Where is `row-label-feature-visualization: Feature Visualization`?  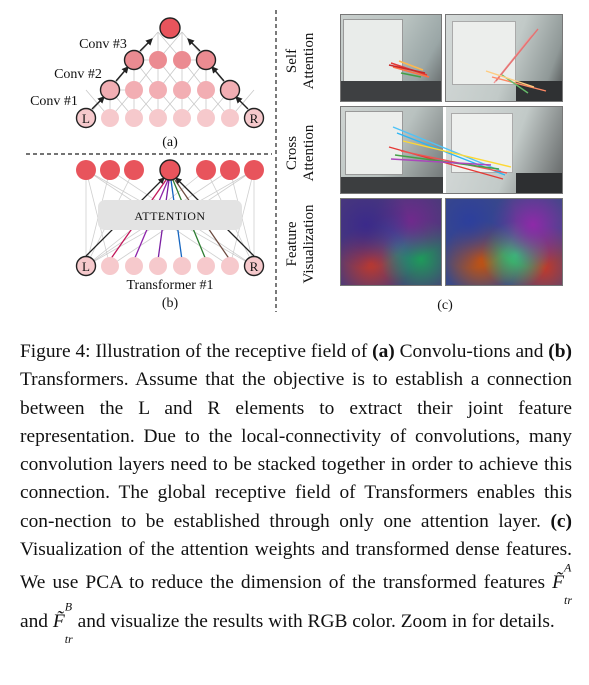 row-label-feature-visualization: Feature Visualization is located at coordinates (302, 244).